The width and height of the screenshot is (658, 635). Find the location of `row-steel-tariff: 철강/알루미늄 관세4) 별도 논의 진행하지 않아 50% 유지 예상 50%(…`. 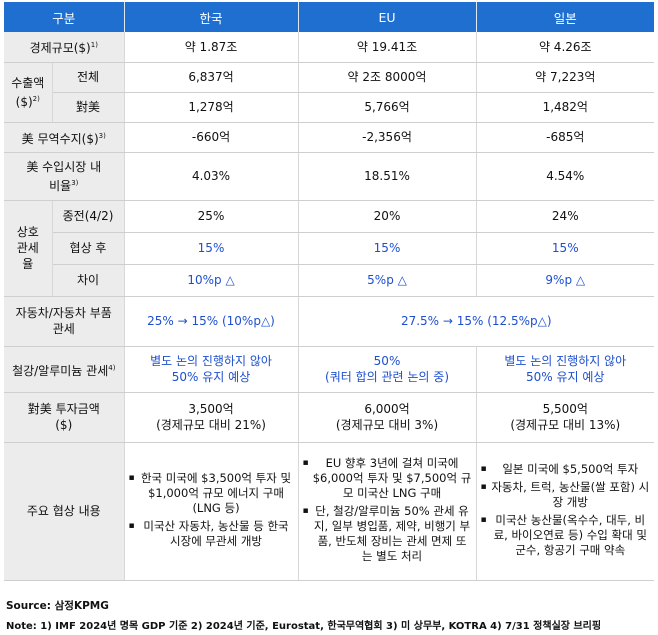

row-steel-tariff: 철강/알루미늄 관세4) 별도 논의 진행하지 않아 50% 유지 예상 50%(… is located at coordinates (329, 369).